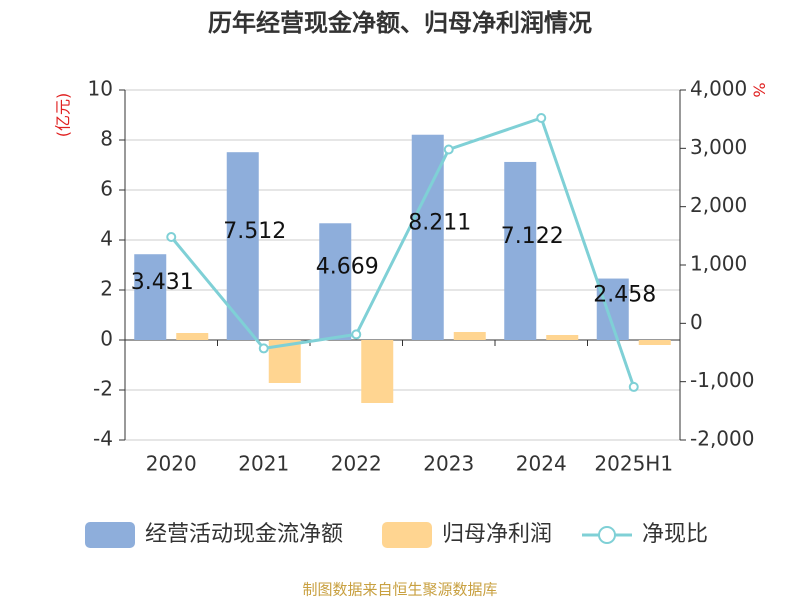 The width and height of the screenshot is (800, 600). I want to click on y2-tick-label: 2,000, so click(718, 205).